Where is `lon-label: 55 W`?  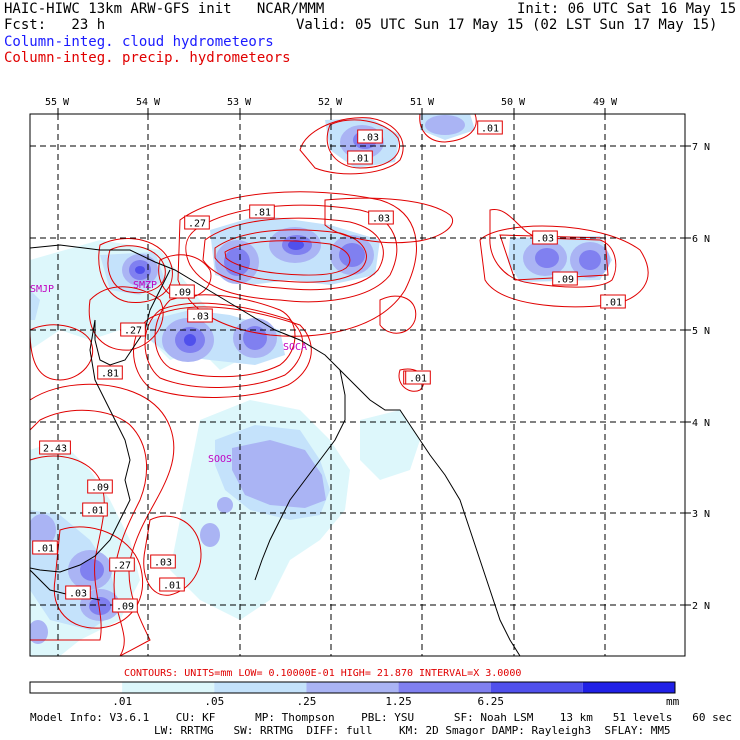 lon-label: 55 W is located at coordinates (57, 102).